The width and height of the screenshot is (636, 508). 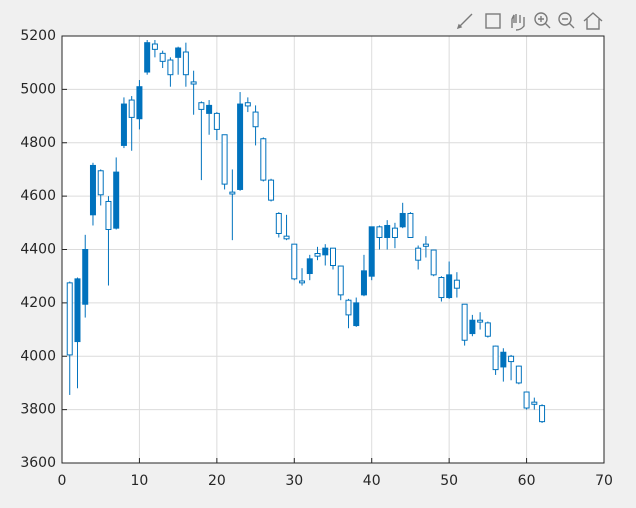 I want to click on y-tick-label: 4800, so click(x=38, y=143).